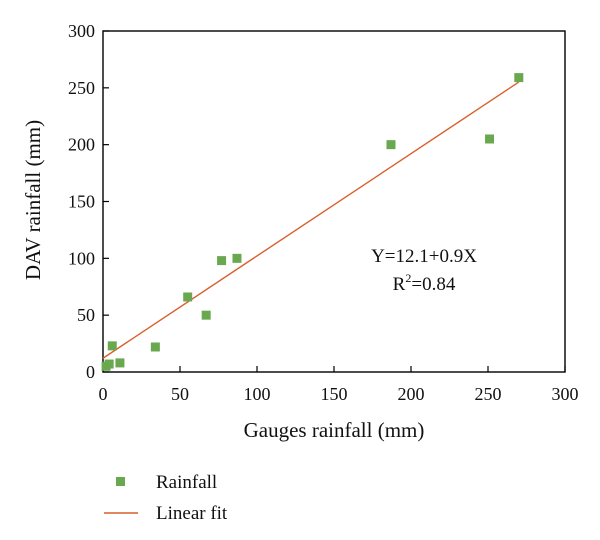 This screenshot has width=600, height=540. What do you see at coordinates (257, 394) in the screenshot?
I see `x-tick-label: 100` at bounding box center [257, 394].